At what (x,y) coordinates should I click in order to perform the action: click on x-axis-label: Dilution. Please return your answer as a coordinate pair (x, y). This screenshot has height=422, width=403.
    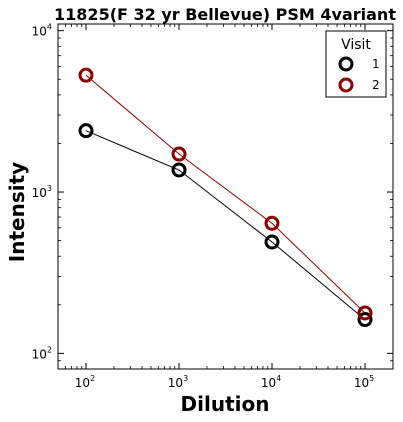
    Looking at the image, I should click on (225, 404).